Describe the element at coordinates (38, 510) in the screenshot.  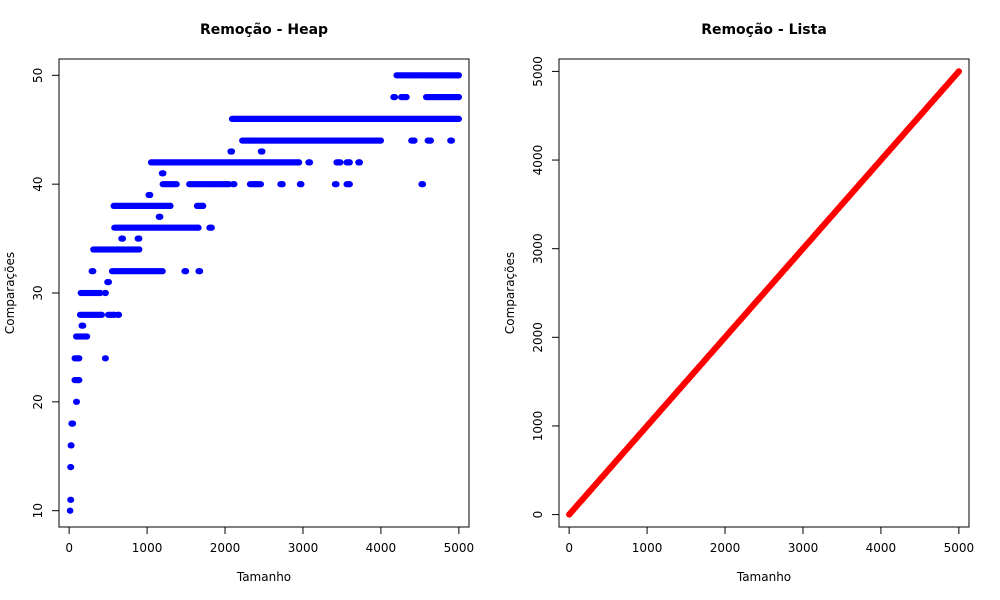
I see `y-tick-label: 10` at that location.